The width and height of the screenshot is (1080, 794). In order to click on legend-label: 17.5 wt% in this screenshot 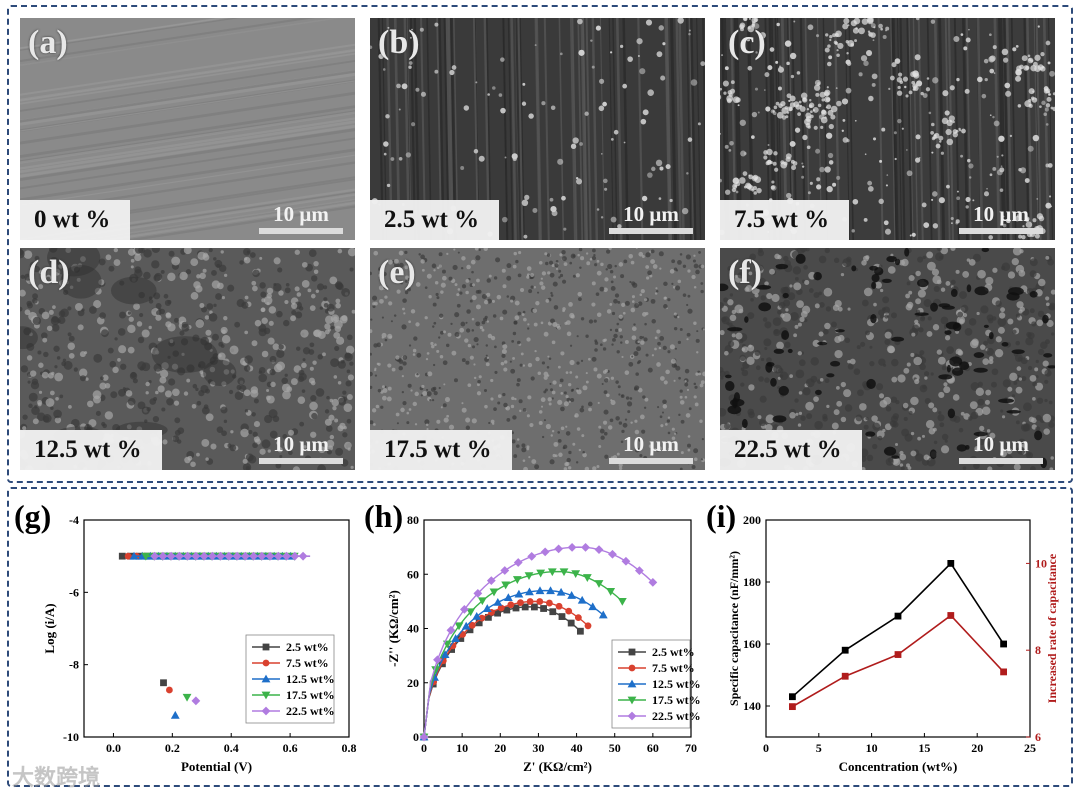, I will do `click(310, 695)`.